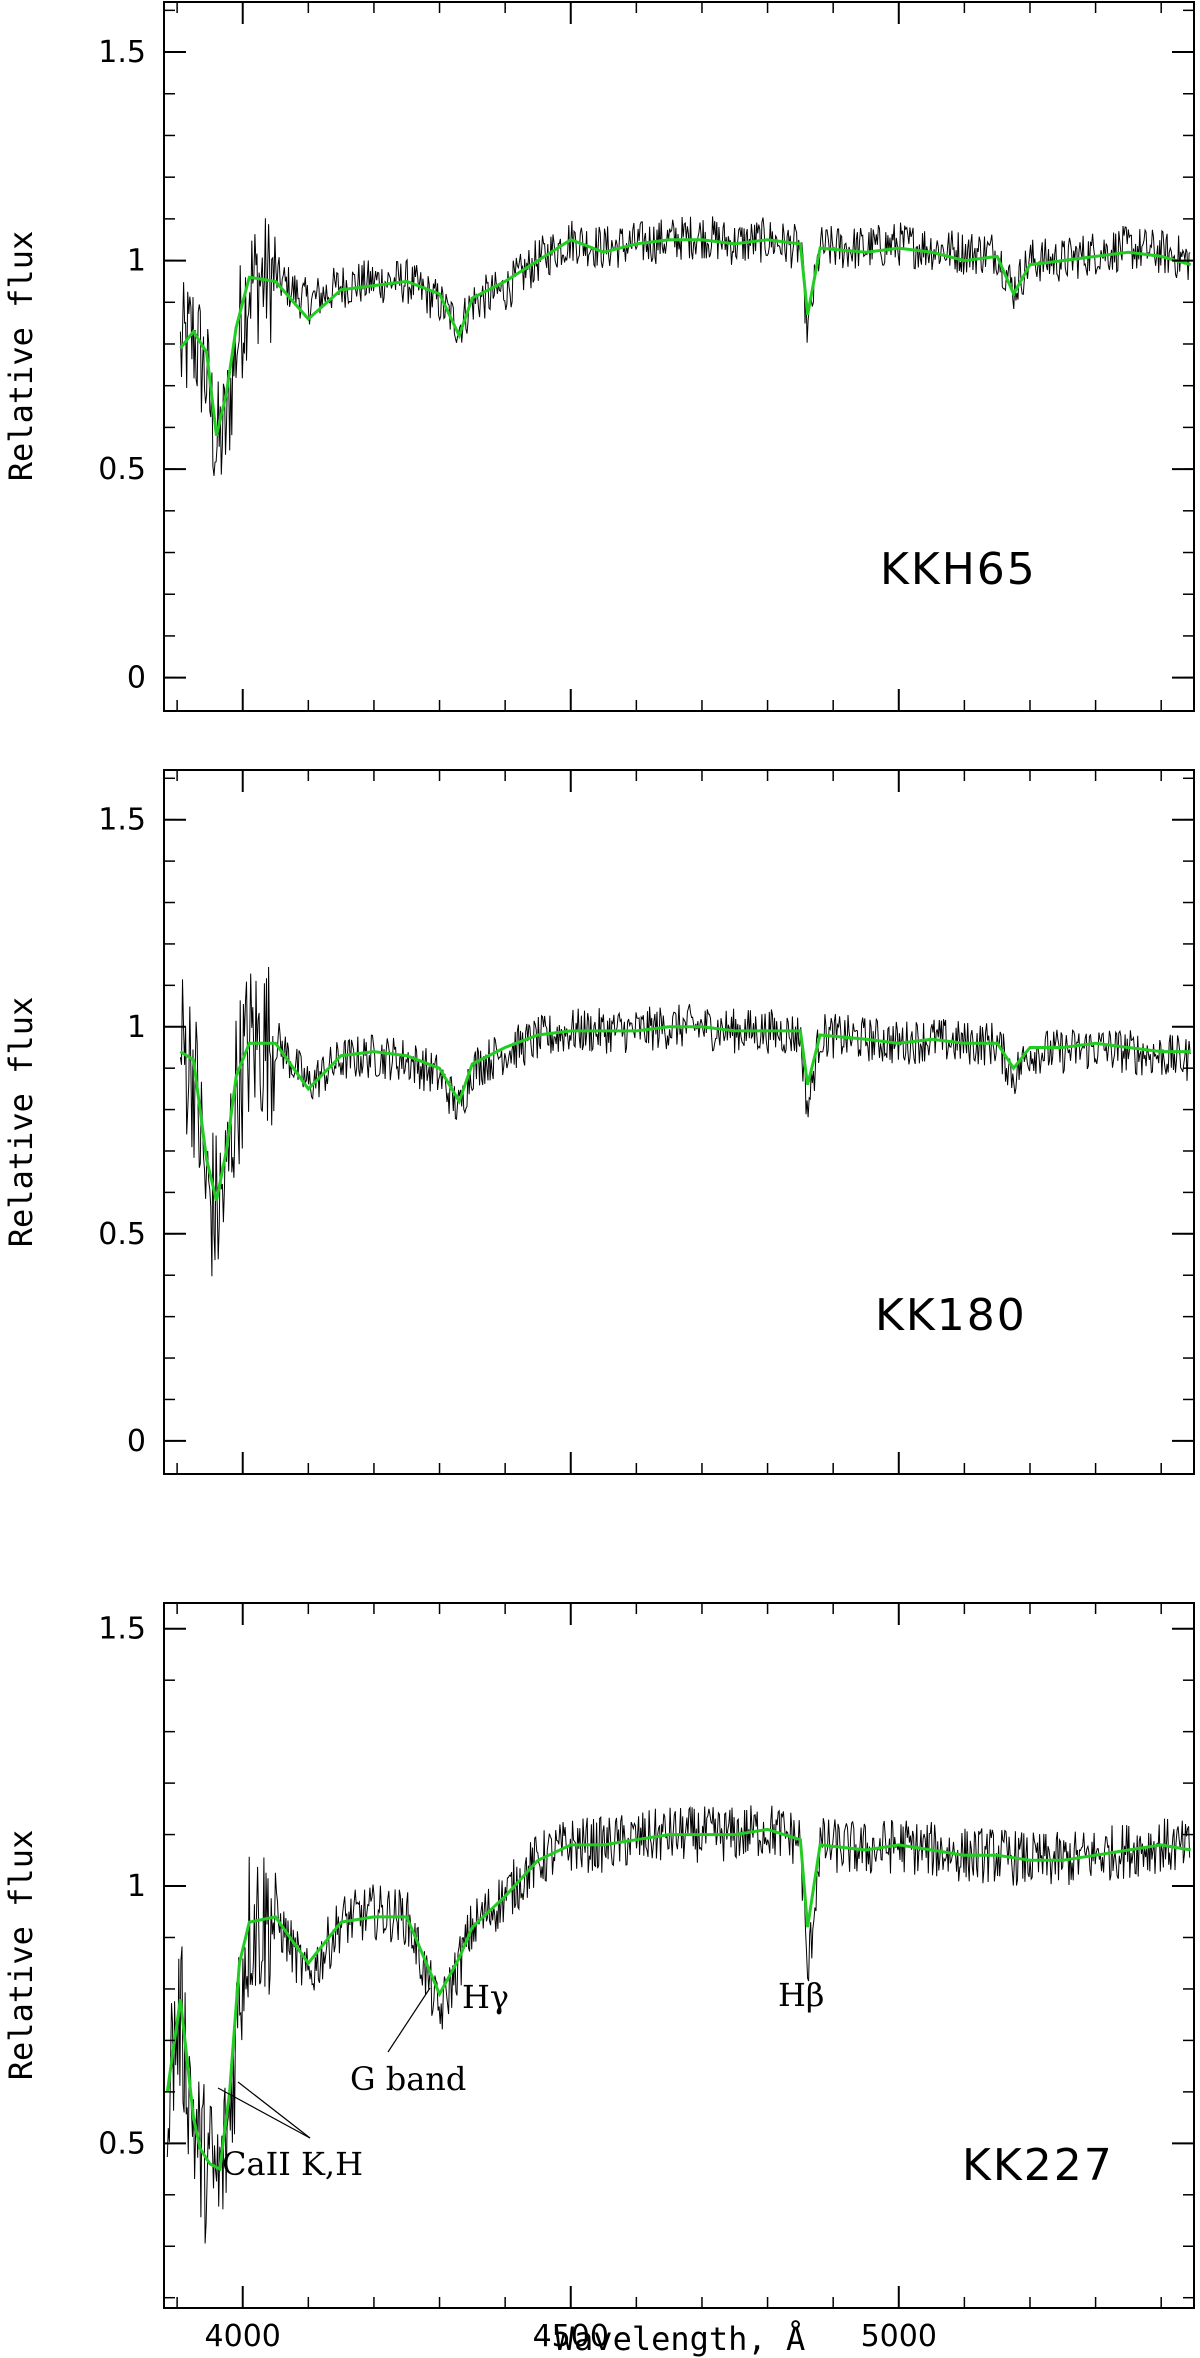 The image size is (1200, 2358). I want to click on annotation-caii: CaII K,H, so click(292, 2164).